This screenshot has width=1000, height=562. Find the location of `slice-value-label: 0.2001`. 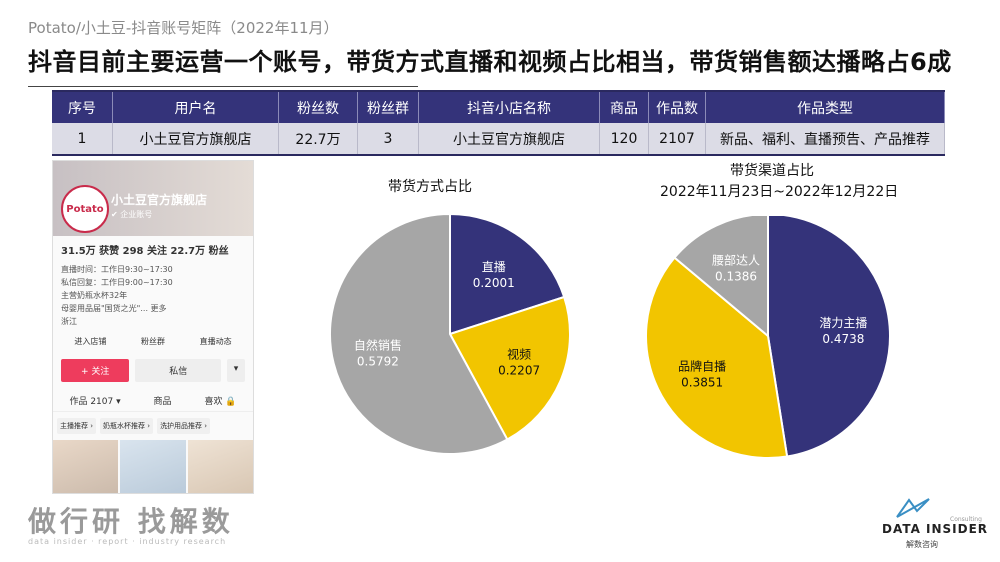

slice-value-label: 0.2001 is located at coordinates (494, 283).